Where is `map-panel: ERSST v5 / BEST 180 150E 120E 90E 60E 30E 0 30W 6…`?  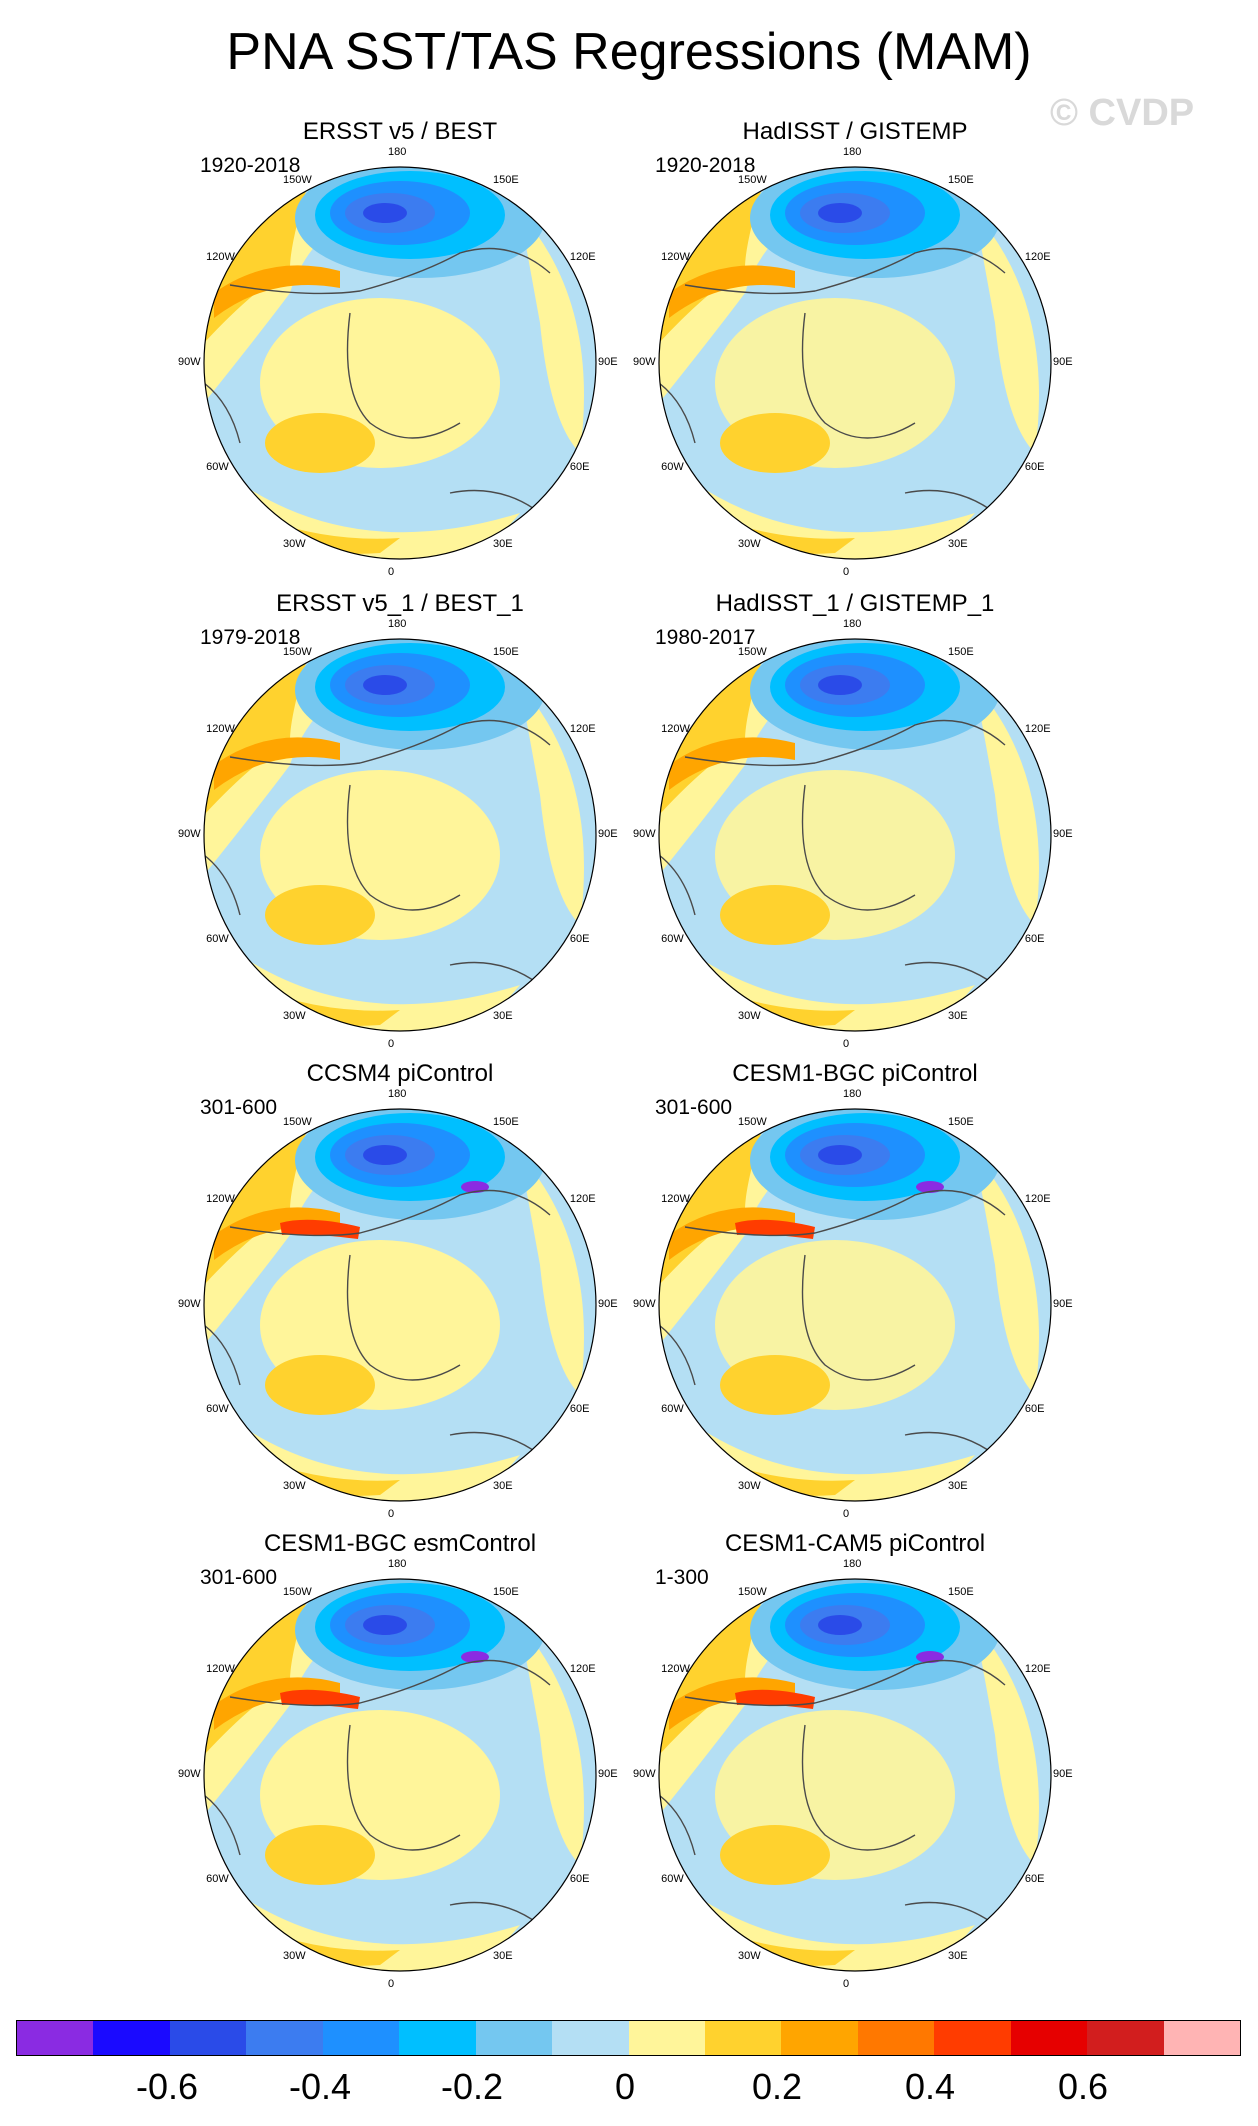
map-panel: ERSST v5 / BEST 180 150E 120E 90E 60E 30E 0 30W 6… is located at coordinates (444, 368).